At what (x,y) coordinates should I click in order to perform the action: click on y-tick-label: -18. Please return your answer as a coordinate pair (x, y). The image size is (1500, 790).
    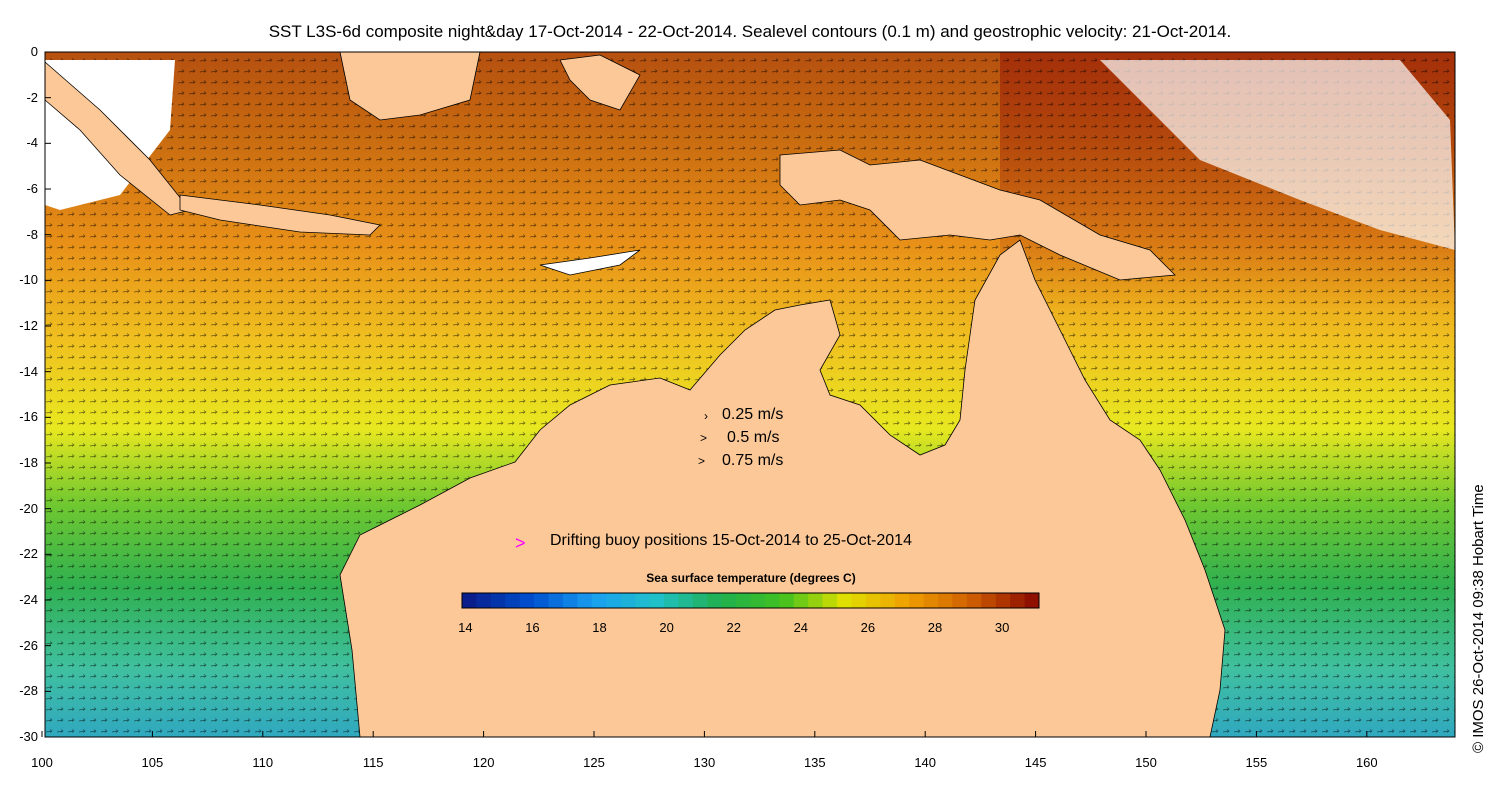
    Looking at the image, I should click on (28, 462).